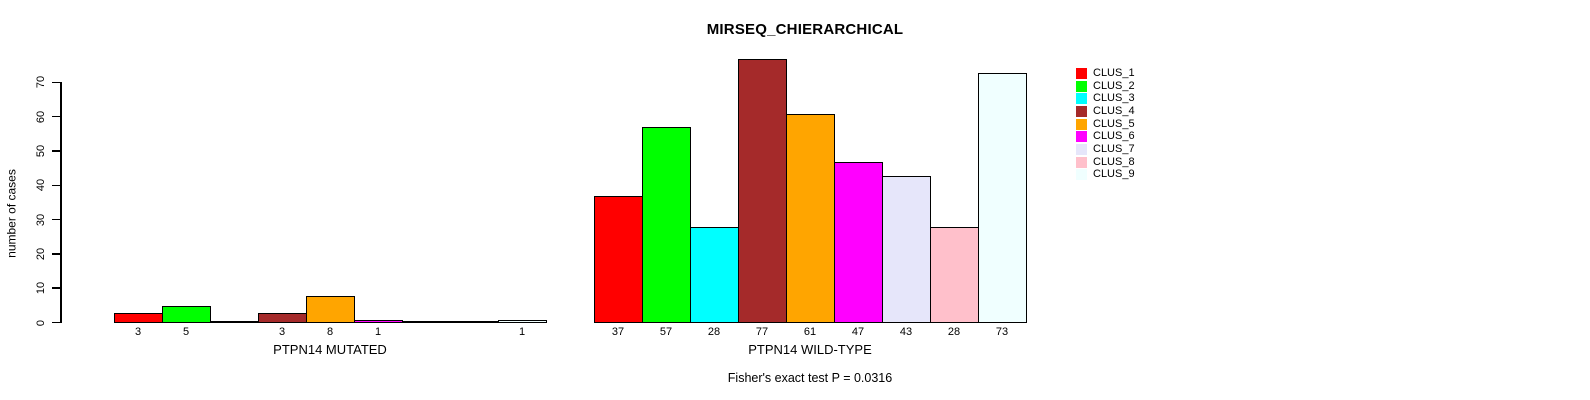 This screenshot has width=1590, height=400. What do you see at coordinates (11, 213) in the screenshot?
I see `y-axis-label: number of cases` at bounding box center [11, 213].